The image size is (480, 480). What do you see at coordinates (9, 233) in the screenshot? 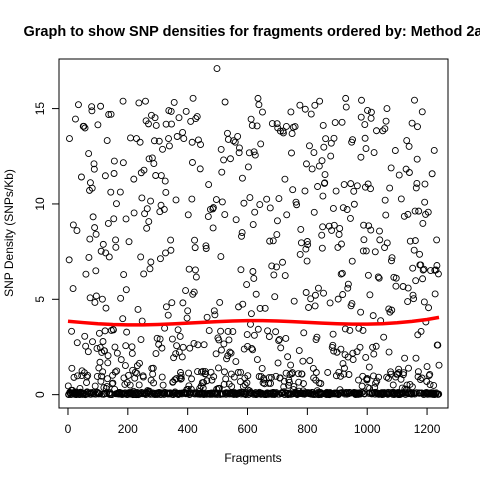
I see `y-axis-label: SNP Density (SNPs/Kb)` at bounding box center [9, 233].